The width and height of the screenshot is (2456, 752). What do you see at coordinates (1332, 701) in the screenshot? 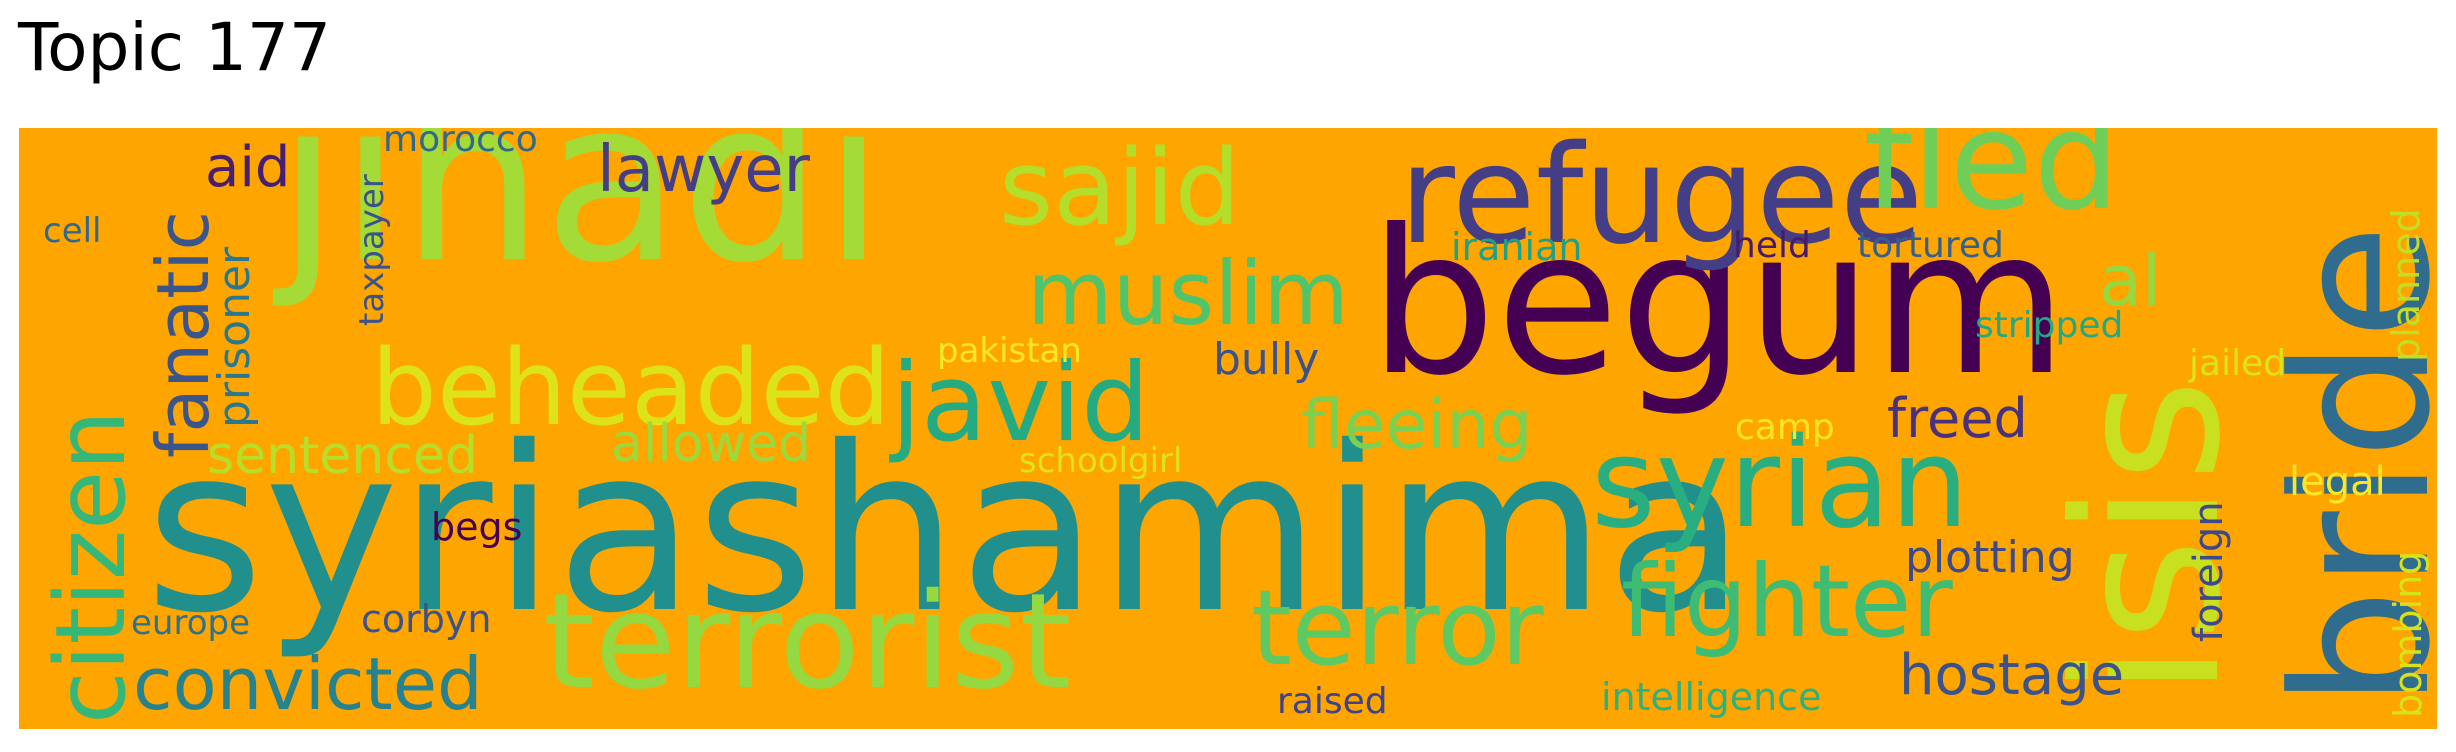
I see `cloud-word-raised: raised` at bounding box center [1332, 701].